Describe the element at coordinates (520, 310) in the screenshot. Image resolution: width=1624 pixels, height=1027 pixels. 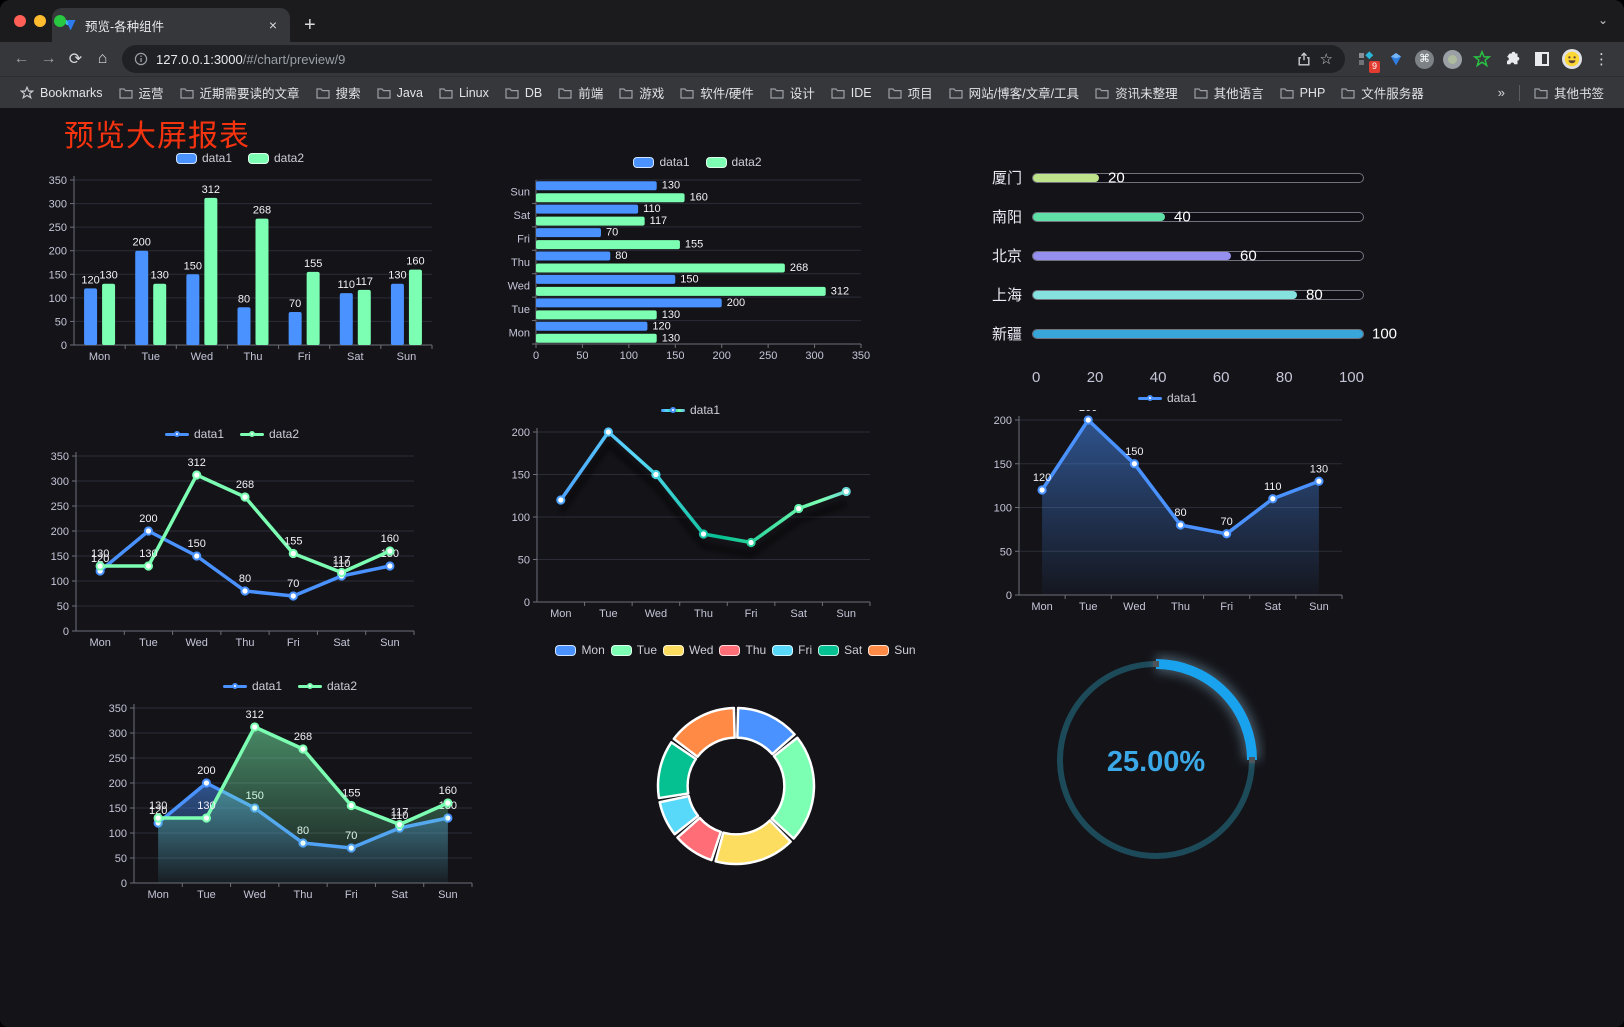
I see `svg-text: Tue` at that location.